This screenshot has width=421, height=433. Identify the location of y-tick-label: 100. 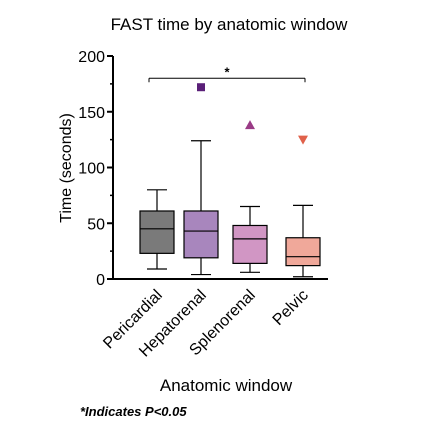
(91, 169).